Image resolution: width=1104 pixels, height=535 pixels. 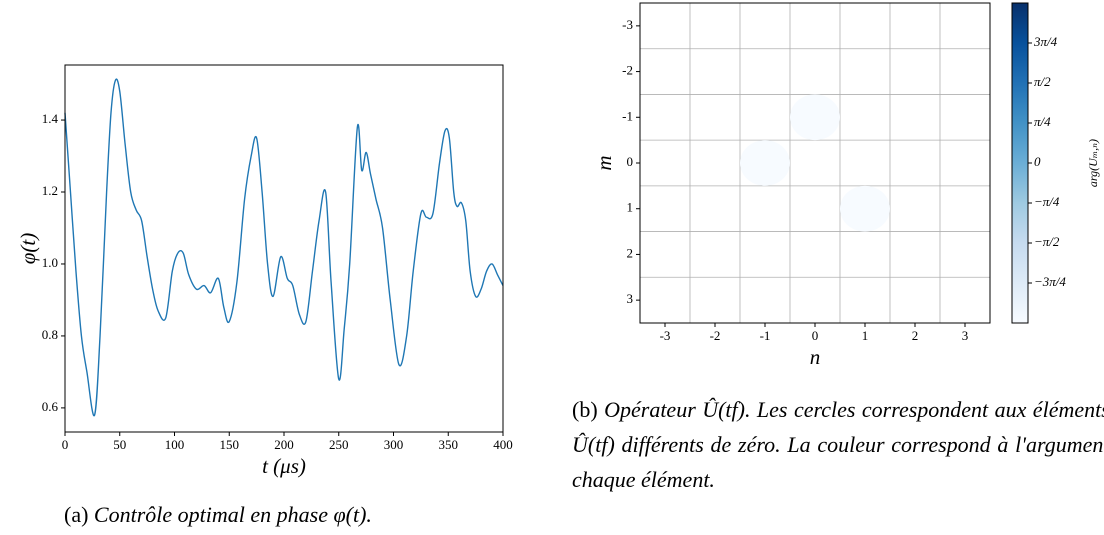 What do you see at coordinates (815, 357) in the screenshot?
I see `x-axis-label: n` at bounding box center [815, 357].